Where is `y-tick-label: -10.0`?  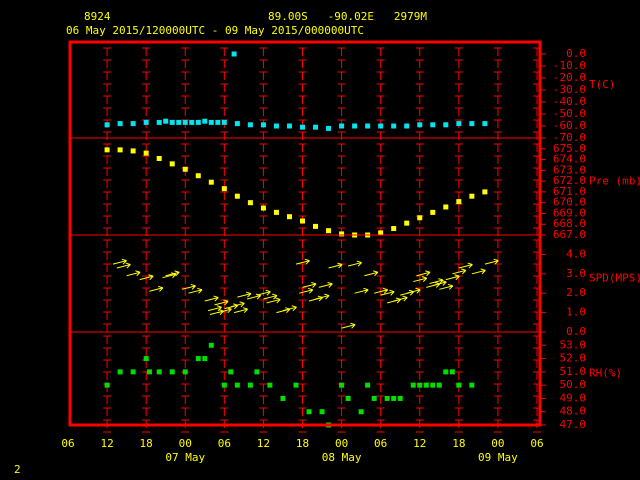 y-tick-label: -10.0 is located at coordinates (569, 65).